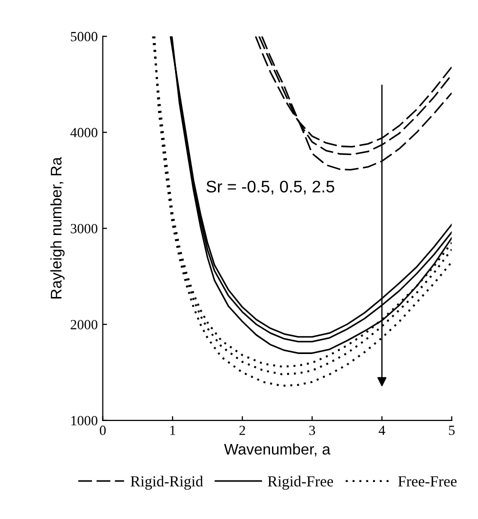 This screenshot has width=478, height=519. What do you see at coordinates (84, 229) in the screenshot?
I see `y-tick-label: 3000` at bounding box center [84, 229].